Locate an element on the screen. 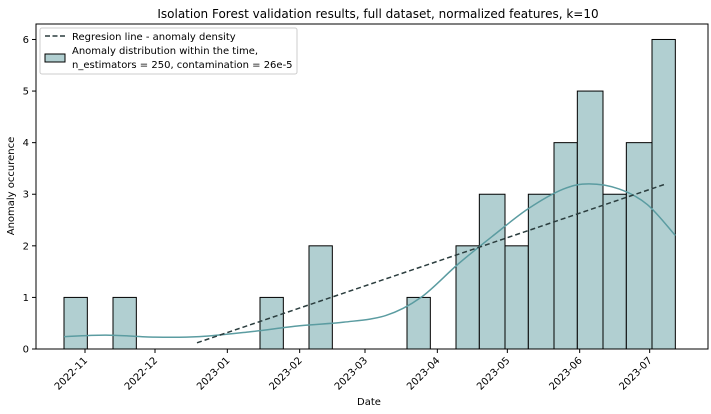  x-tick-label: 2022-11 is located at coordinates (71, 373).